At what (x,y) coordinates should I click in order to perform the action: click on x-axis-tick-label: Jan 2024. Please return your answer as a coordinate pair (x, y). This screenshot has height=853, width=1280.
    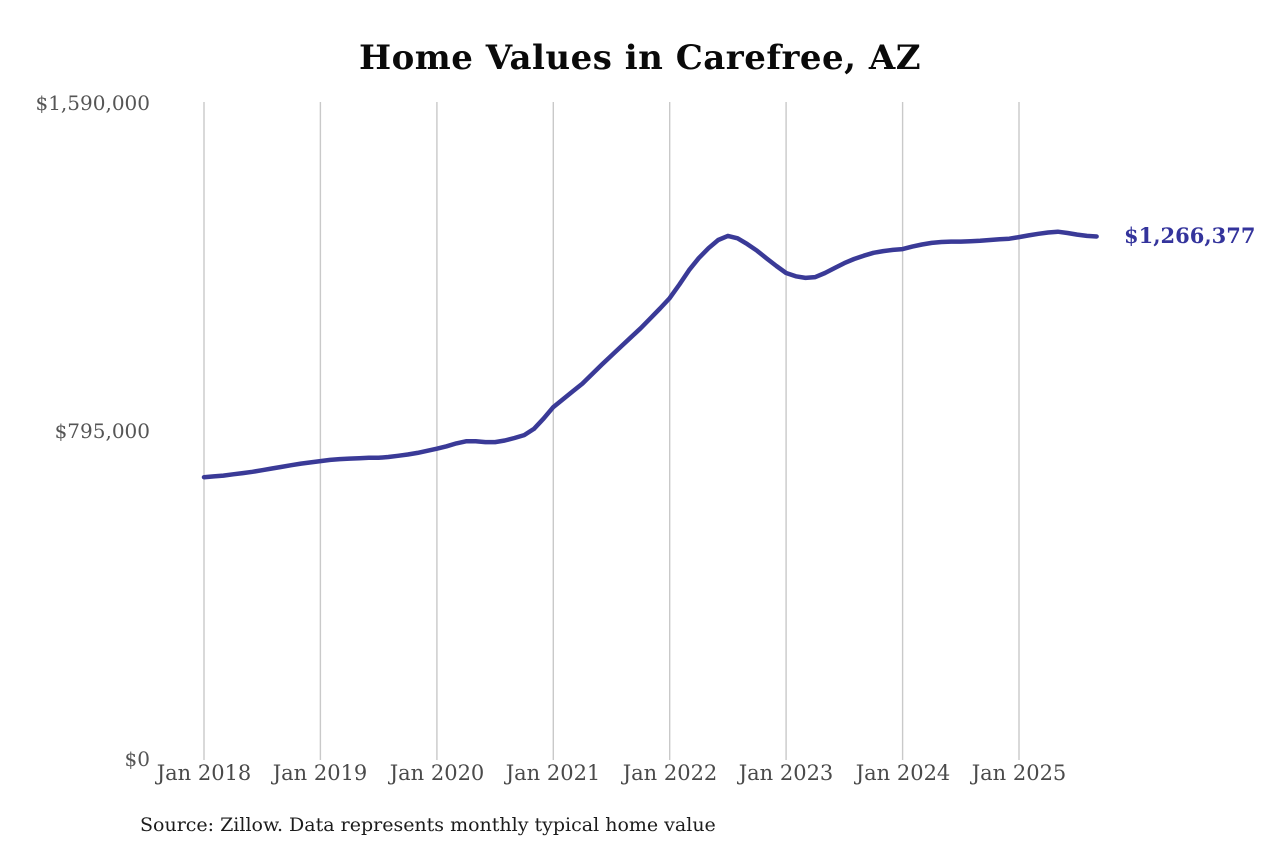
    Looking at the image, I should click on (903, 773).